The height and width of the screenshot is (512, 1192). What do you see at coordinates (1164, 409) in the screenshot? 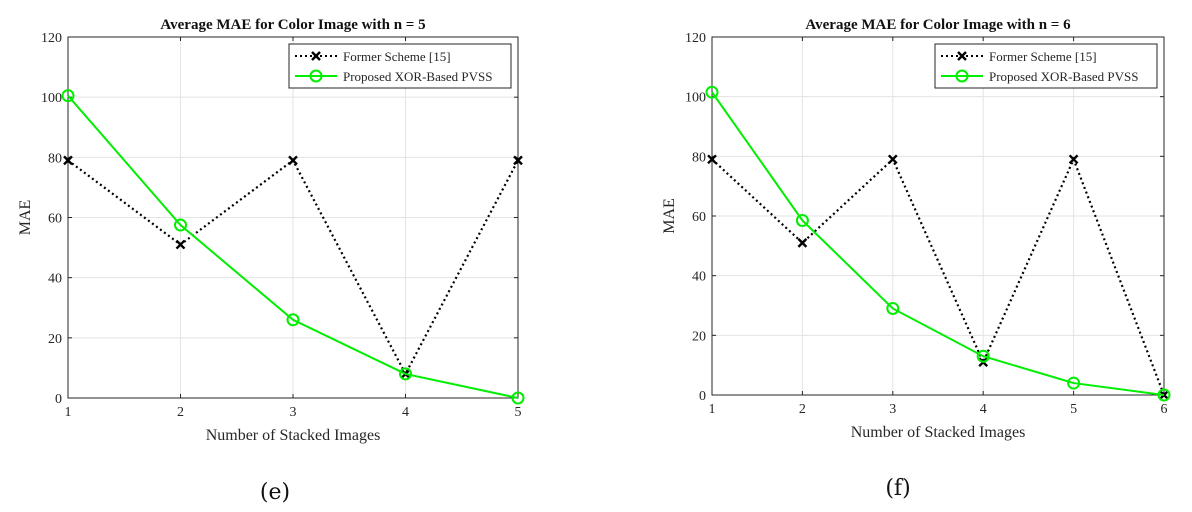
I see `x-tick-label: 6` at bounding box center [1164, 409].